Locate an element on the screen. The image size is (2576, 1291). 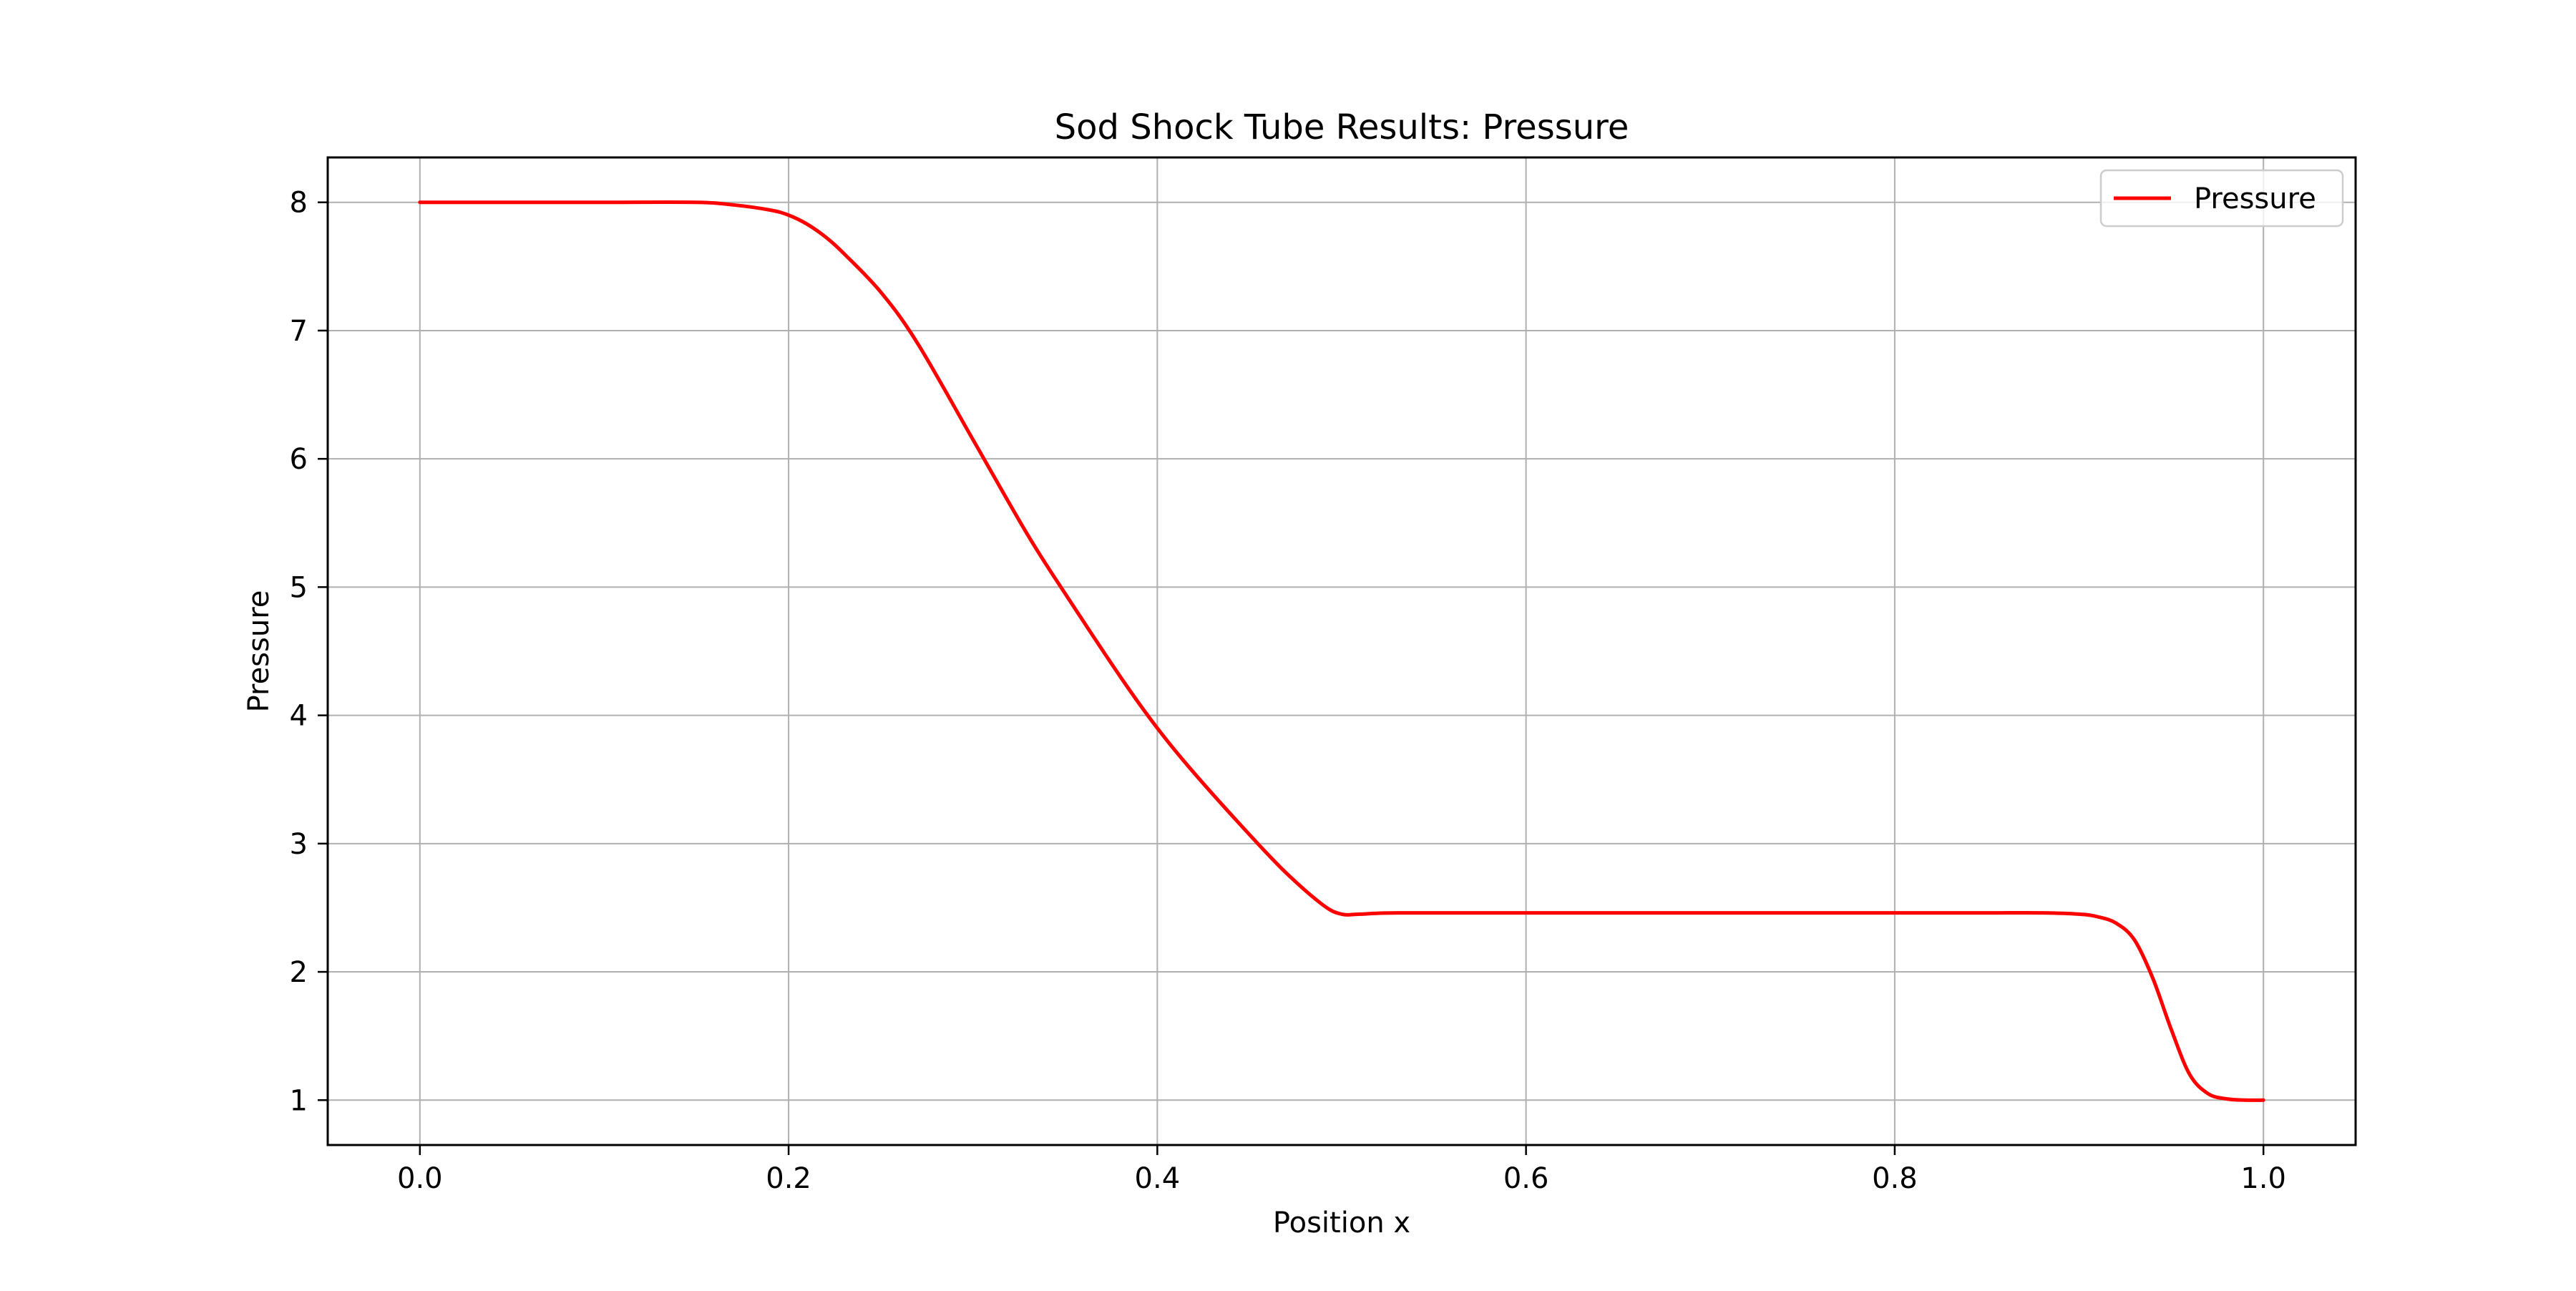
chart-title: Sod Shock Tube Results: Pressure is located at coordinates (1342, 127).